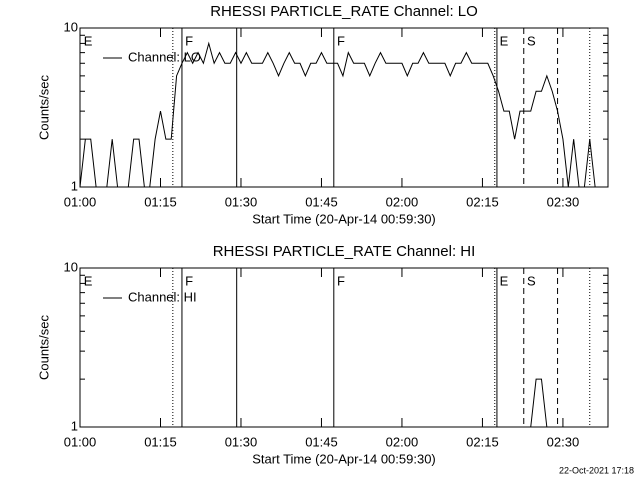 This screenshot has width=640, height=480. Describe the element at coordinates (596, 470) in the screenshot. I see `footer: 22-Oct-2021 17:18` at that location.